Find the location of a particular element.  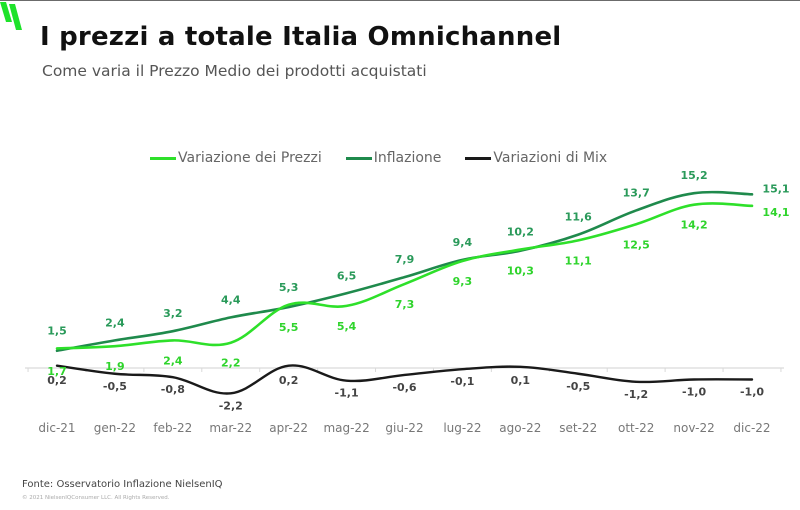

top-border is located at coordinates (400, 0).